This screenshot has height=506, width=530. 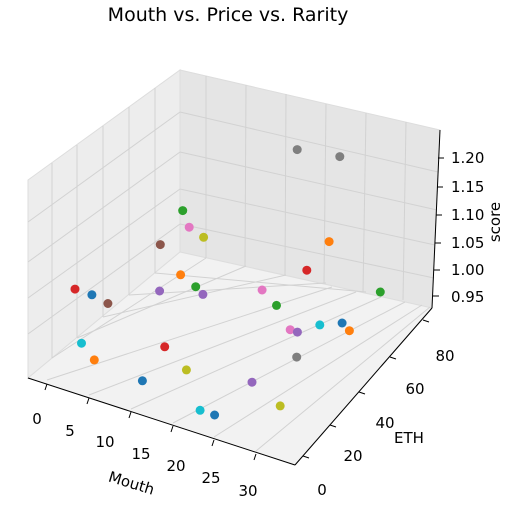 What do you see at coordinates (175, 466) in the screenshot?
I see `x-tick-label: 20` at bounding box center [175, 466].